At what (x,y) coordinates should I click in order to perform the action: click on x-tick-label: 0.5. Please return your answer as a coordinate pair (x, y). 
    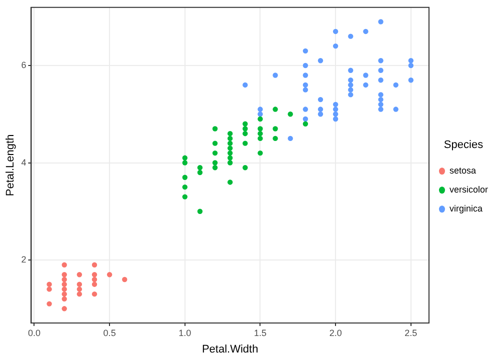
    Looking at the image, I should click on (109, 333).